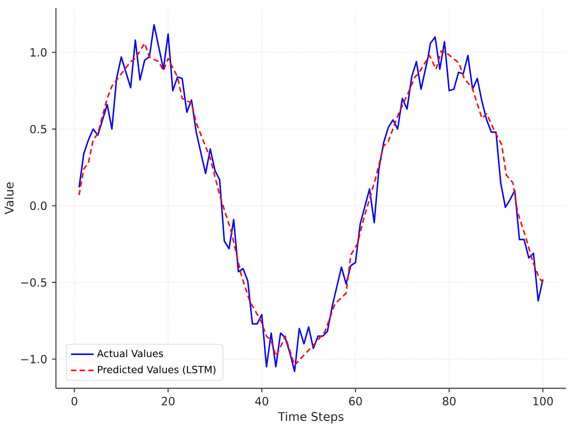  Describe the element at coordinates (311, 418) in the screenshot. I see `x-axis-title: Time Steps` at that location.